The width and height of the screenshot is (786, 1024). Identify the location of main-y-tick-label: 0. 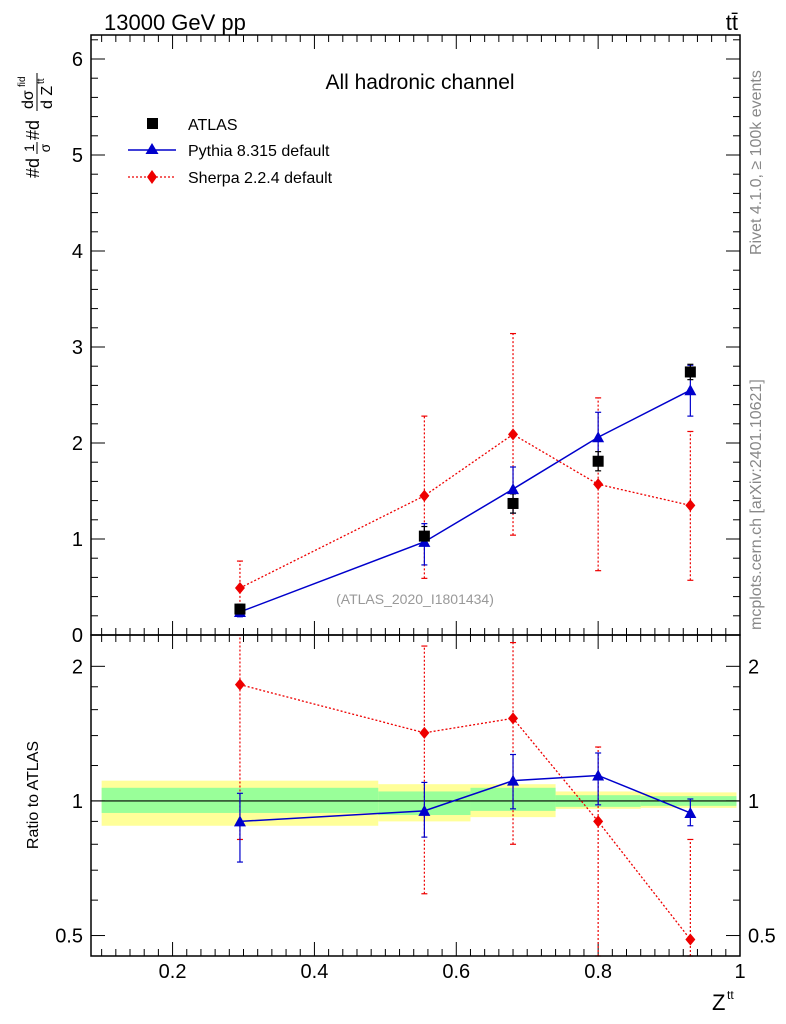
(77, 636).